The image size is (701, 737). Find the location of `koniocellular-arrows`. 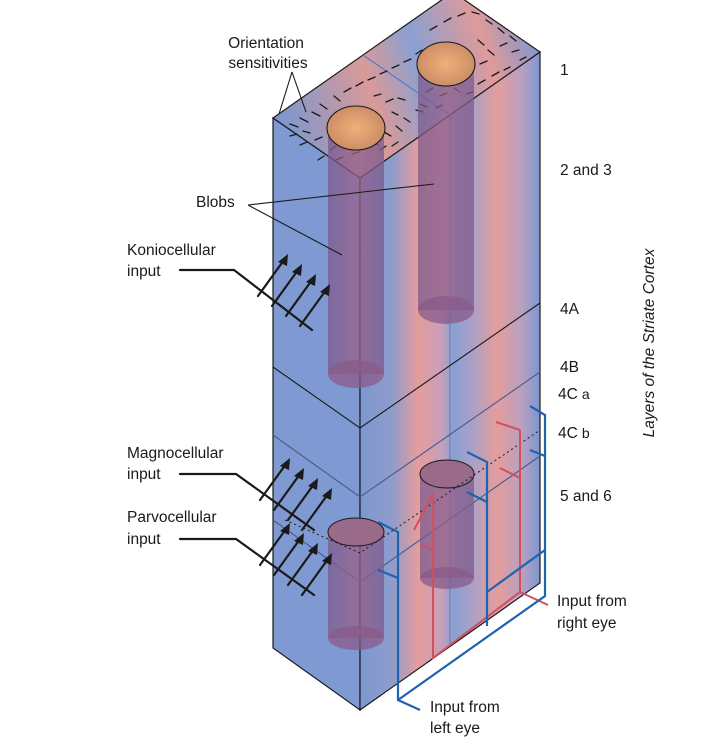

koniocellular-arrows is located at coordinates (254, 293).